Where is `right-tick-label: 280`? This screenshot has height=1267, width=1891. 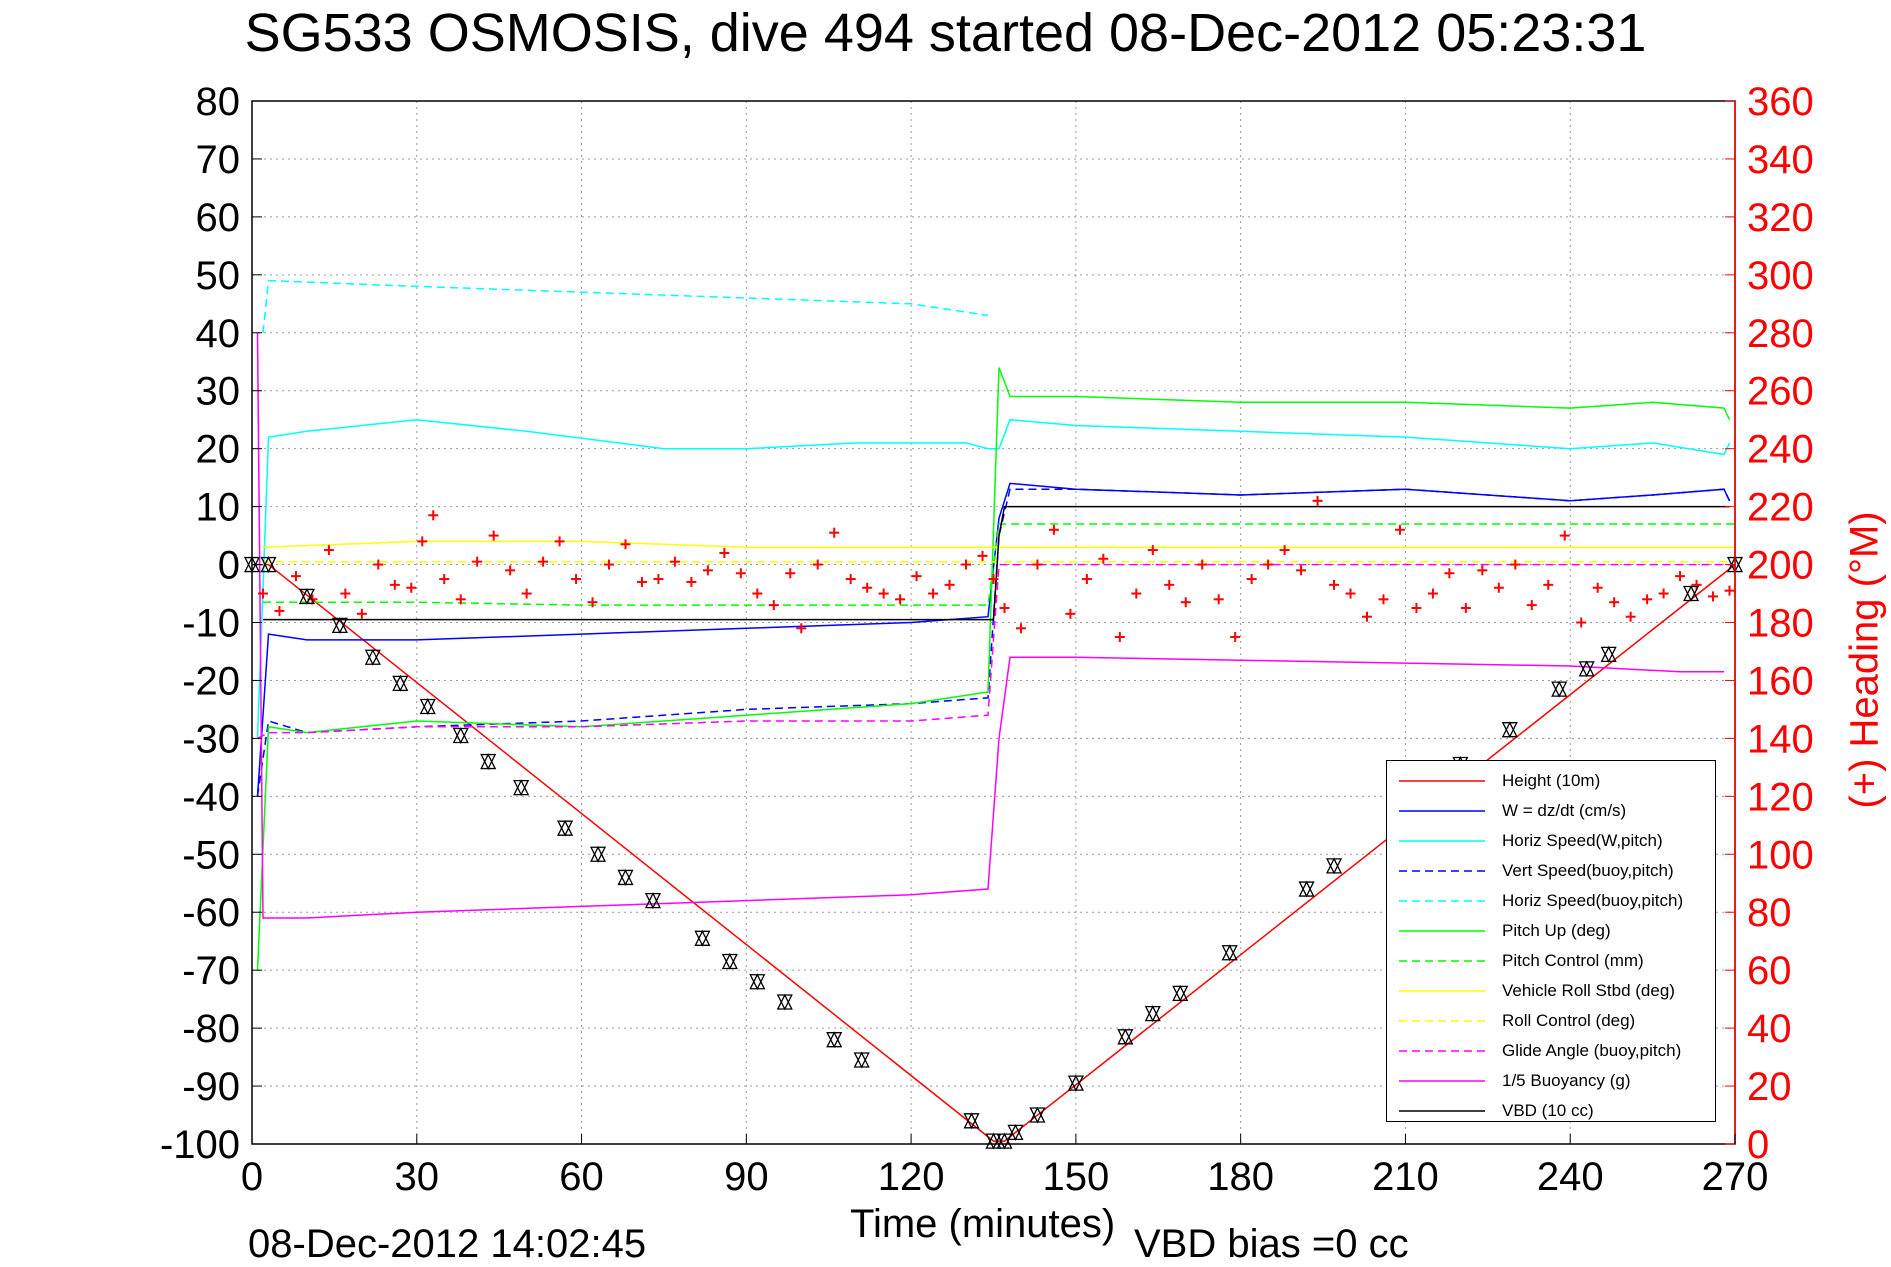
right-tick-label: 280 is located at coordinates (1780, 334).